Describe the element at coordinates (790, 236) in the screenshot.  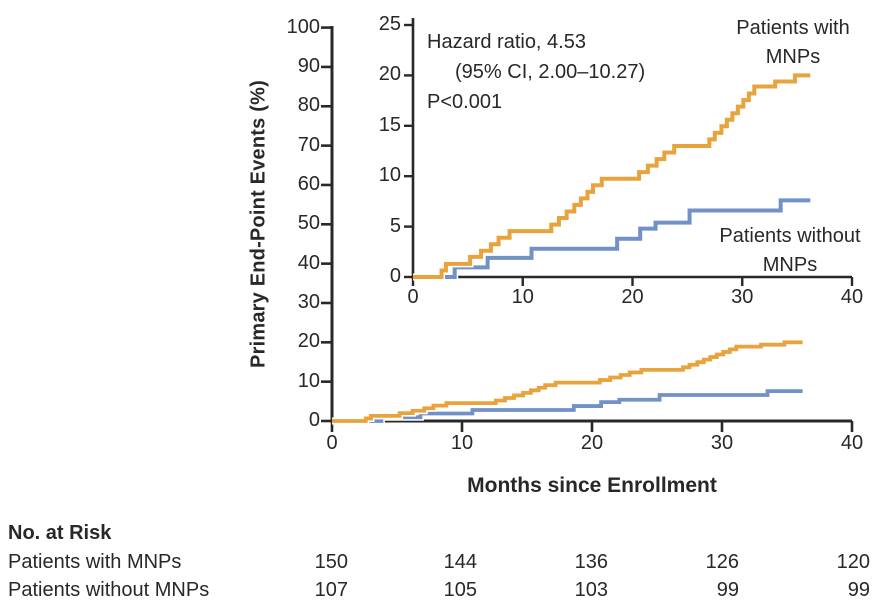
I see `series-label-without-mnps-line1: Patients without` at that location.